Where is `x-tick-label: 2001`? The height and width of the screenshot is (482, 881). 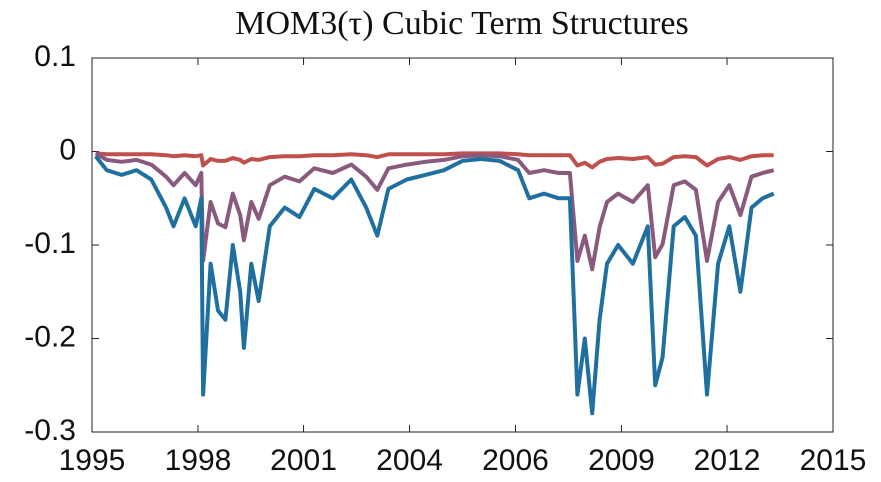
x-tick-label: 2001 is located at coordinates (303, 460).